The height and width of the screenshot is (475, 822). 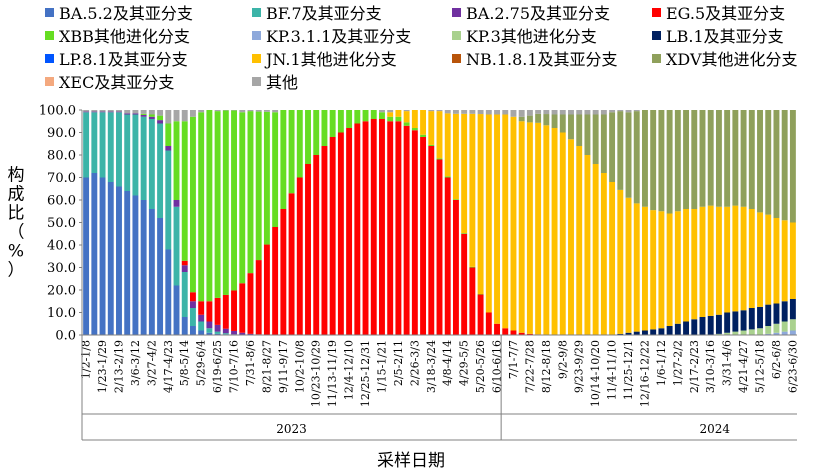 I want to click on x-tick-label: 5/12-5/18, so click(x=760, y=366).